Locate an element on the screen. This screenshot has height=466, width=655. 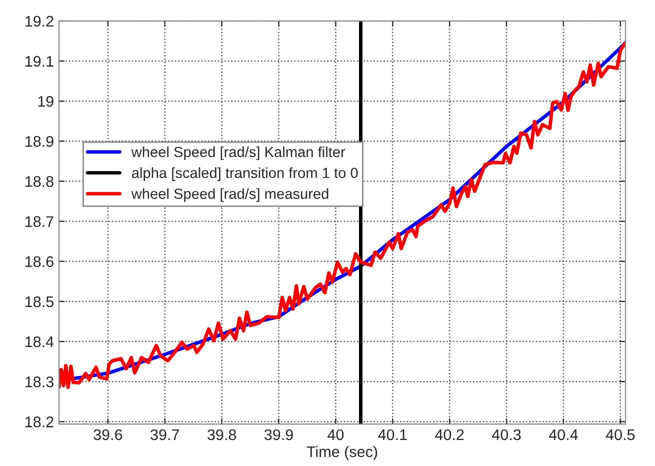
y-tick-label: 19 is located at coordinates (46, 101).